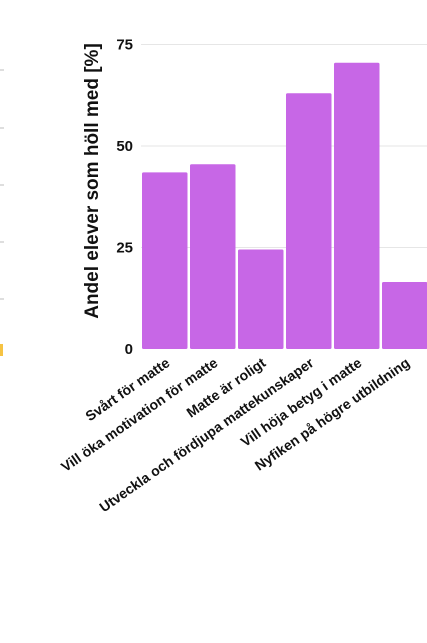 Image resolution: width=427 pixels, height=643 pixels. What do you see at coordinates (124, 45) in the screenshot?
I see `y-tick-label: 75` at bounding box center [124, 45].